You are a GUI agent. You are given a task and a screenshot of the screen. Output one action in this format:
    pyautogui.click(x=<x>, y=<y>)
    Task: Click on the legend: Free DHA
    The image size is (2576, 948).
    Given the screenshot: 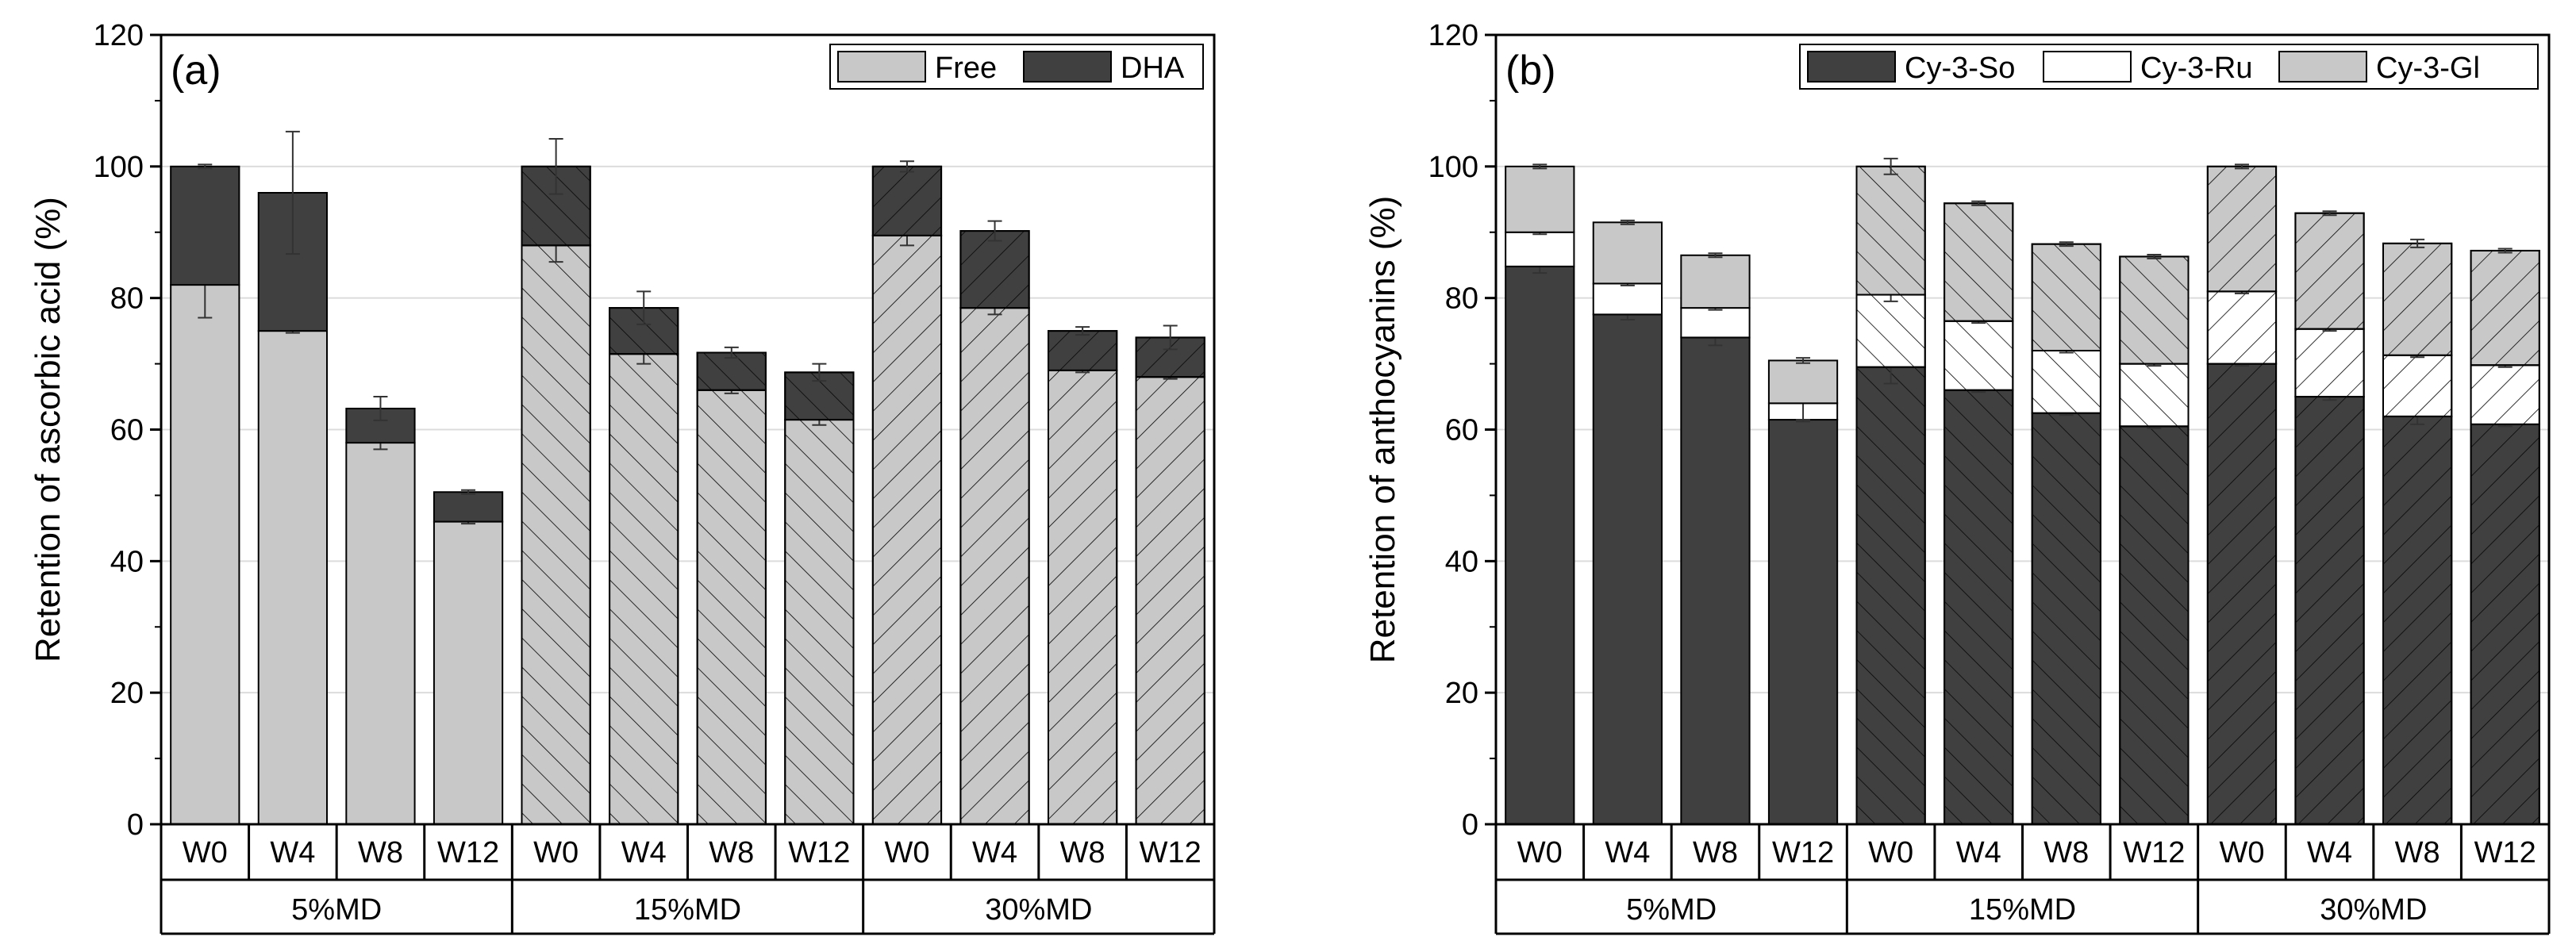 What is the action you would take?
    pyautogui.click(x=1016, y=67)
    